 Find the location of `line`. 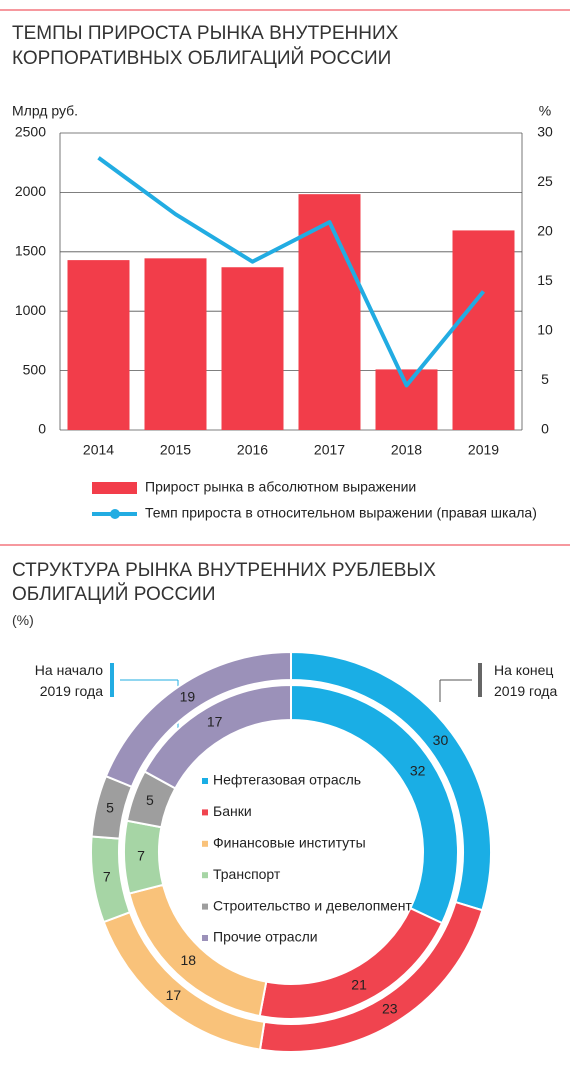

line is located at coordinates (291, 272).